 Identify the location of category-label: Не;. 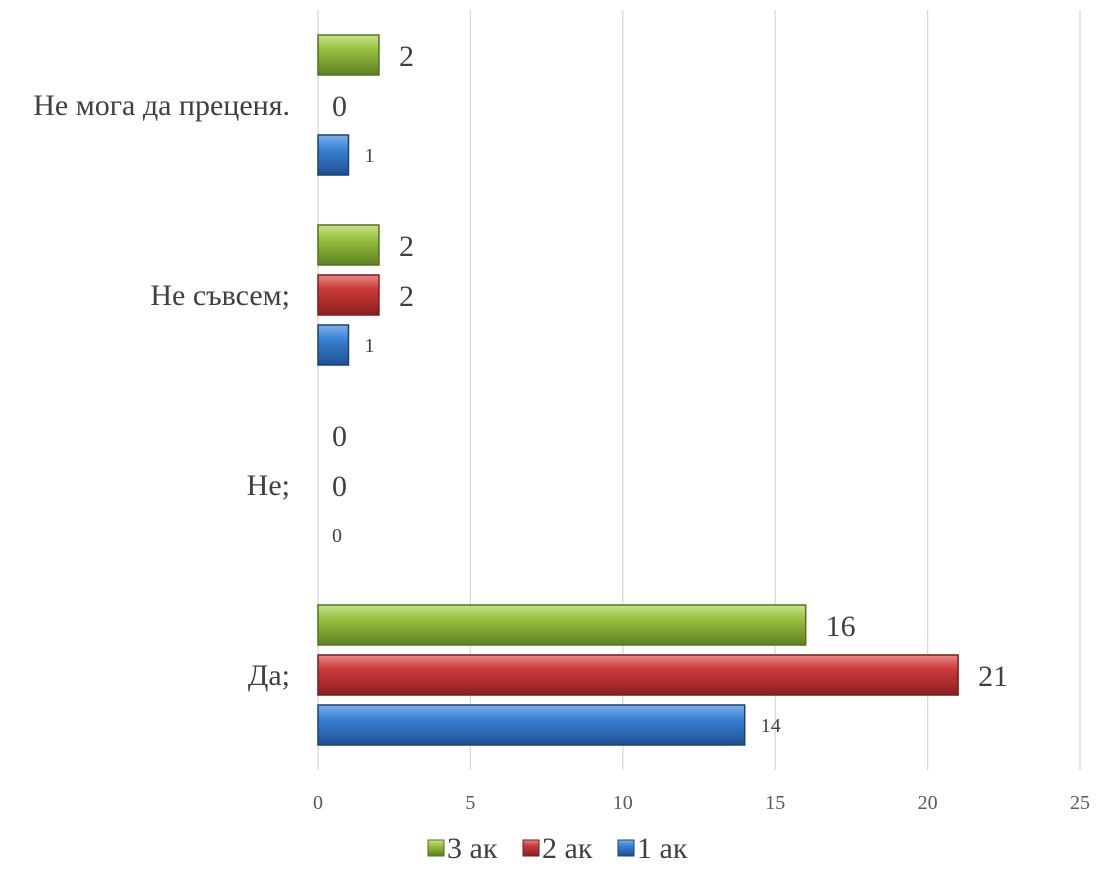
(268, 485).